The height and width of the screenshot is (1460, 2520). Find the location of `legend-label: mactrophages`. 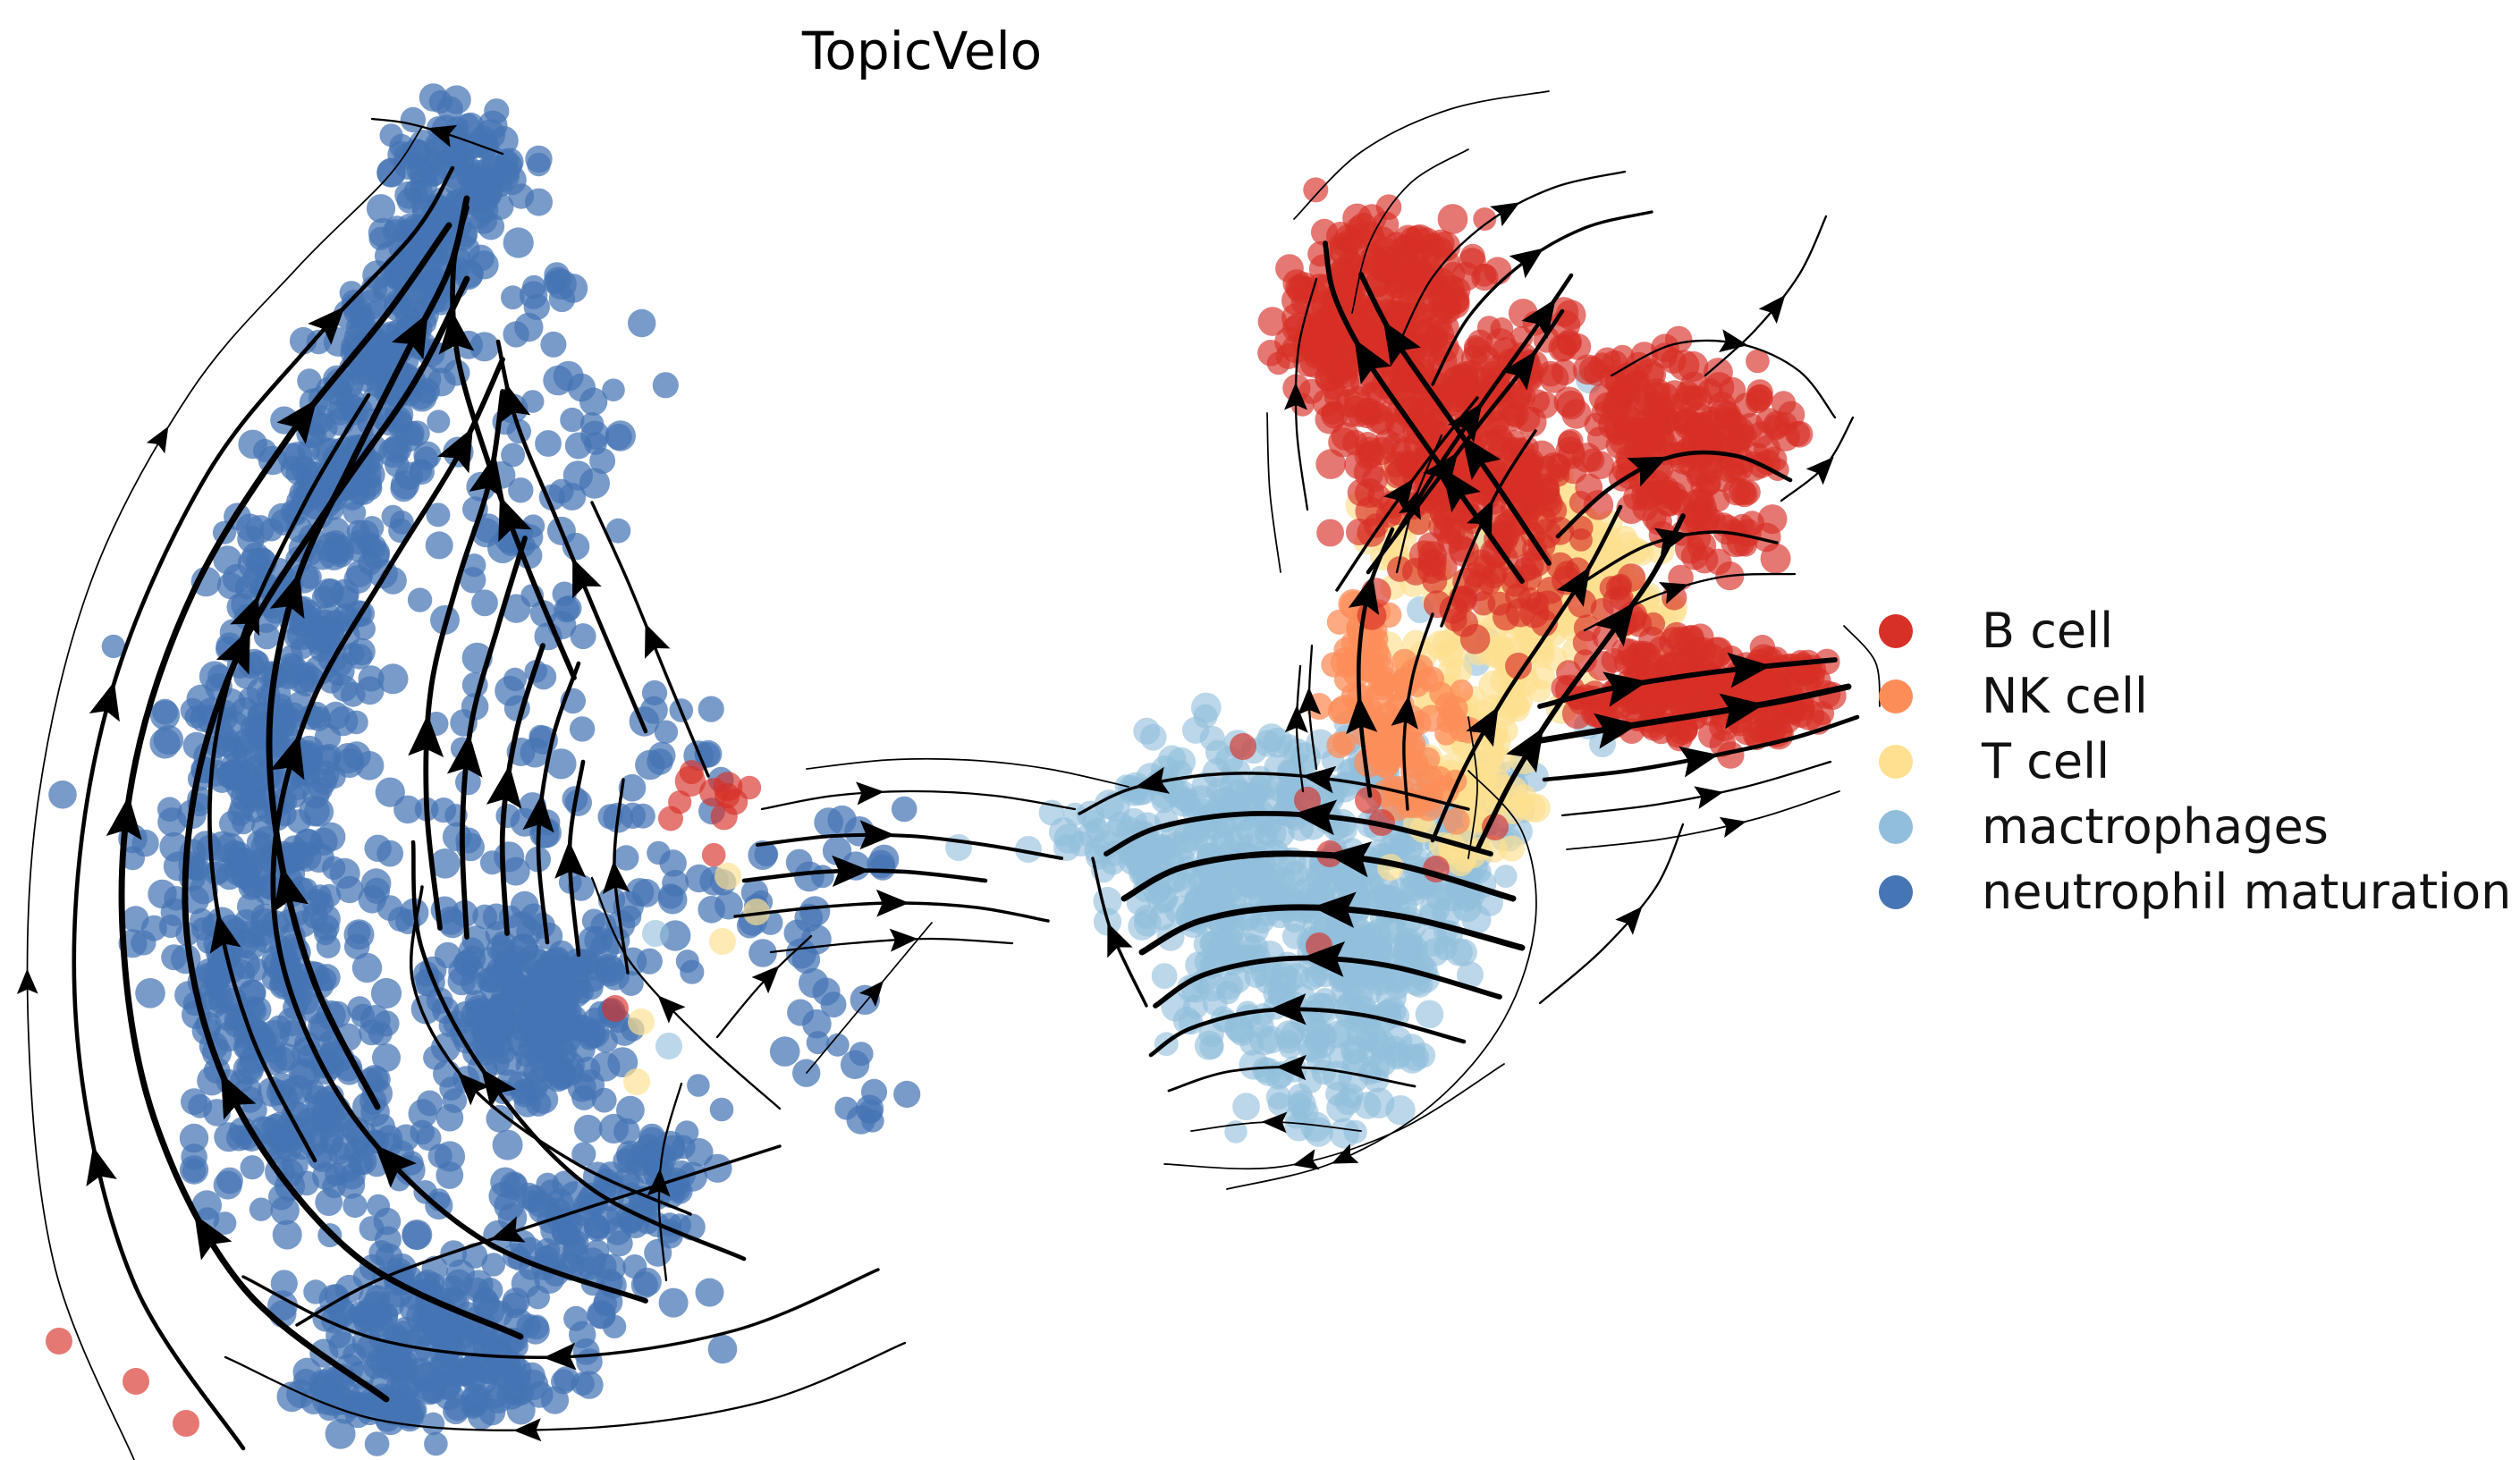

legend-label: mactrophages is located at coordinates (2155, 826).